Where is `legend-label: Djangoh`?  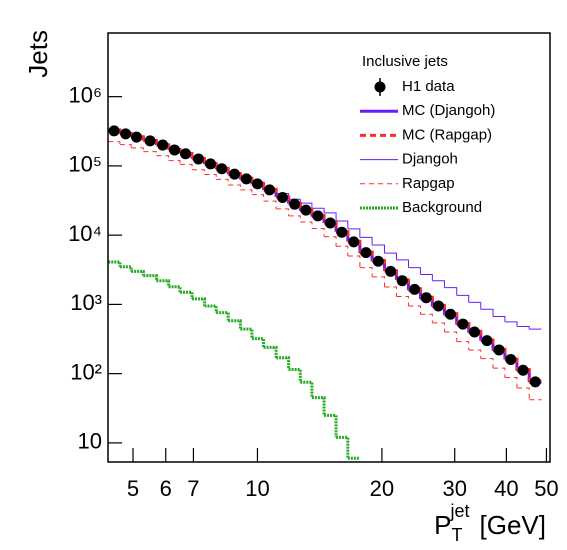
legend-label: Djangoh is located at coordinates (430, 159).